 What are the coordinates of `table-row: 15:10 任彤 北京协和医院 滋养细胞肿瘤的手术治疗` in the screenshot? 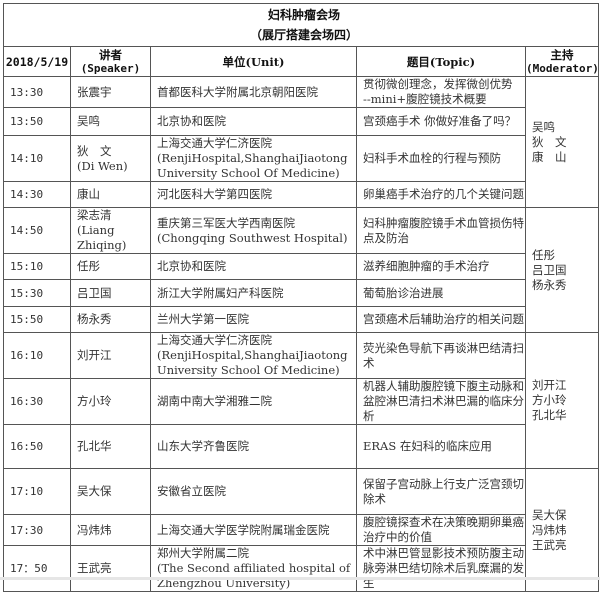 It's located at (301, 266).